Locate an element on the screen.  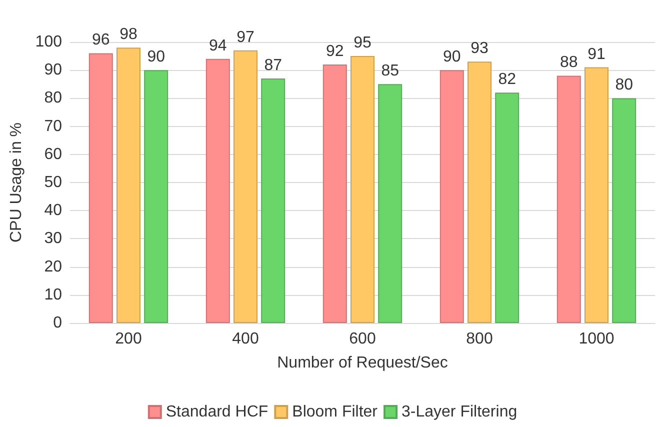
data-label: 92 is located at coordinates (335, 51).